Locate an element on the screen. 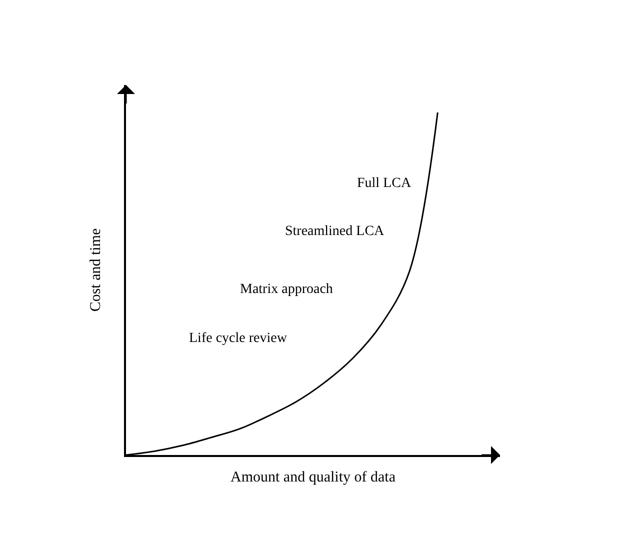 The image size is (631, 545). annotation: Life cycle review is located at coordinates (238, 338).